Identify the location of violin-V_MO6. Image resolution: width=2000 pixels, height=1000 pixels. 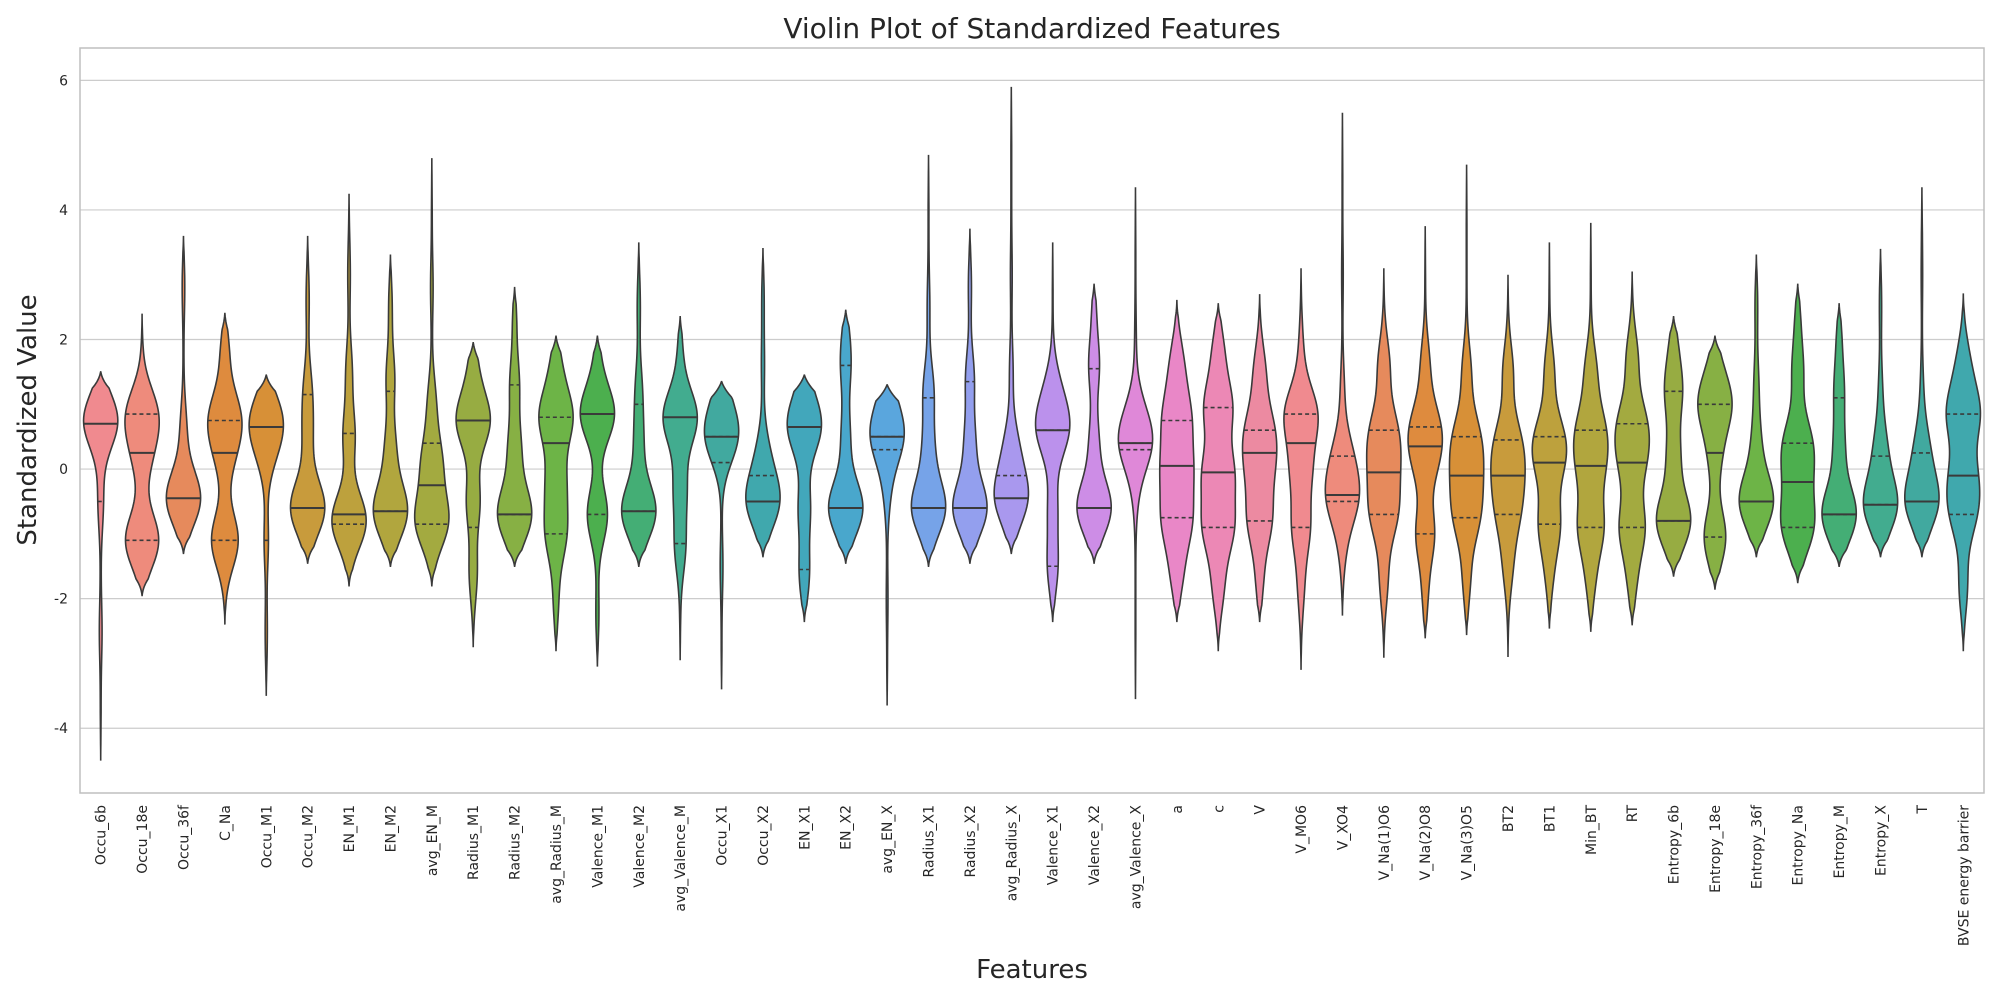
(1301, 469).